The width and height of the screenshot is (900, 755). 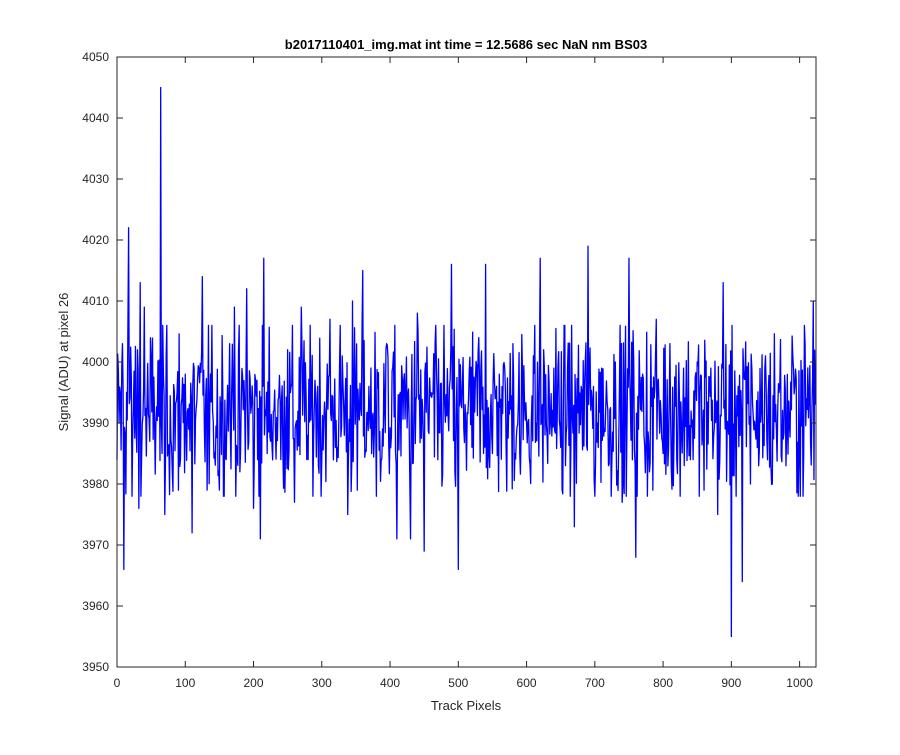 I want to click on y-tick-label: 4030, so click(x=95, y=179).